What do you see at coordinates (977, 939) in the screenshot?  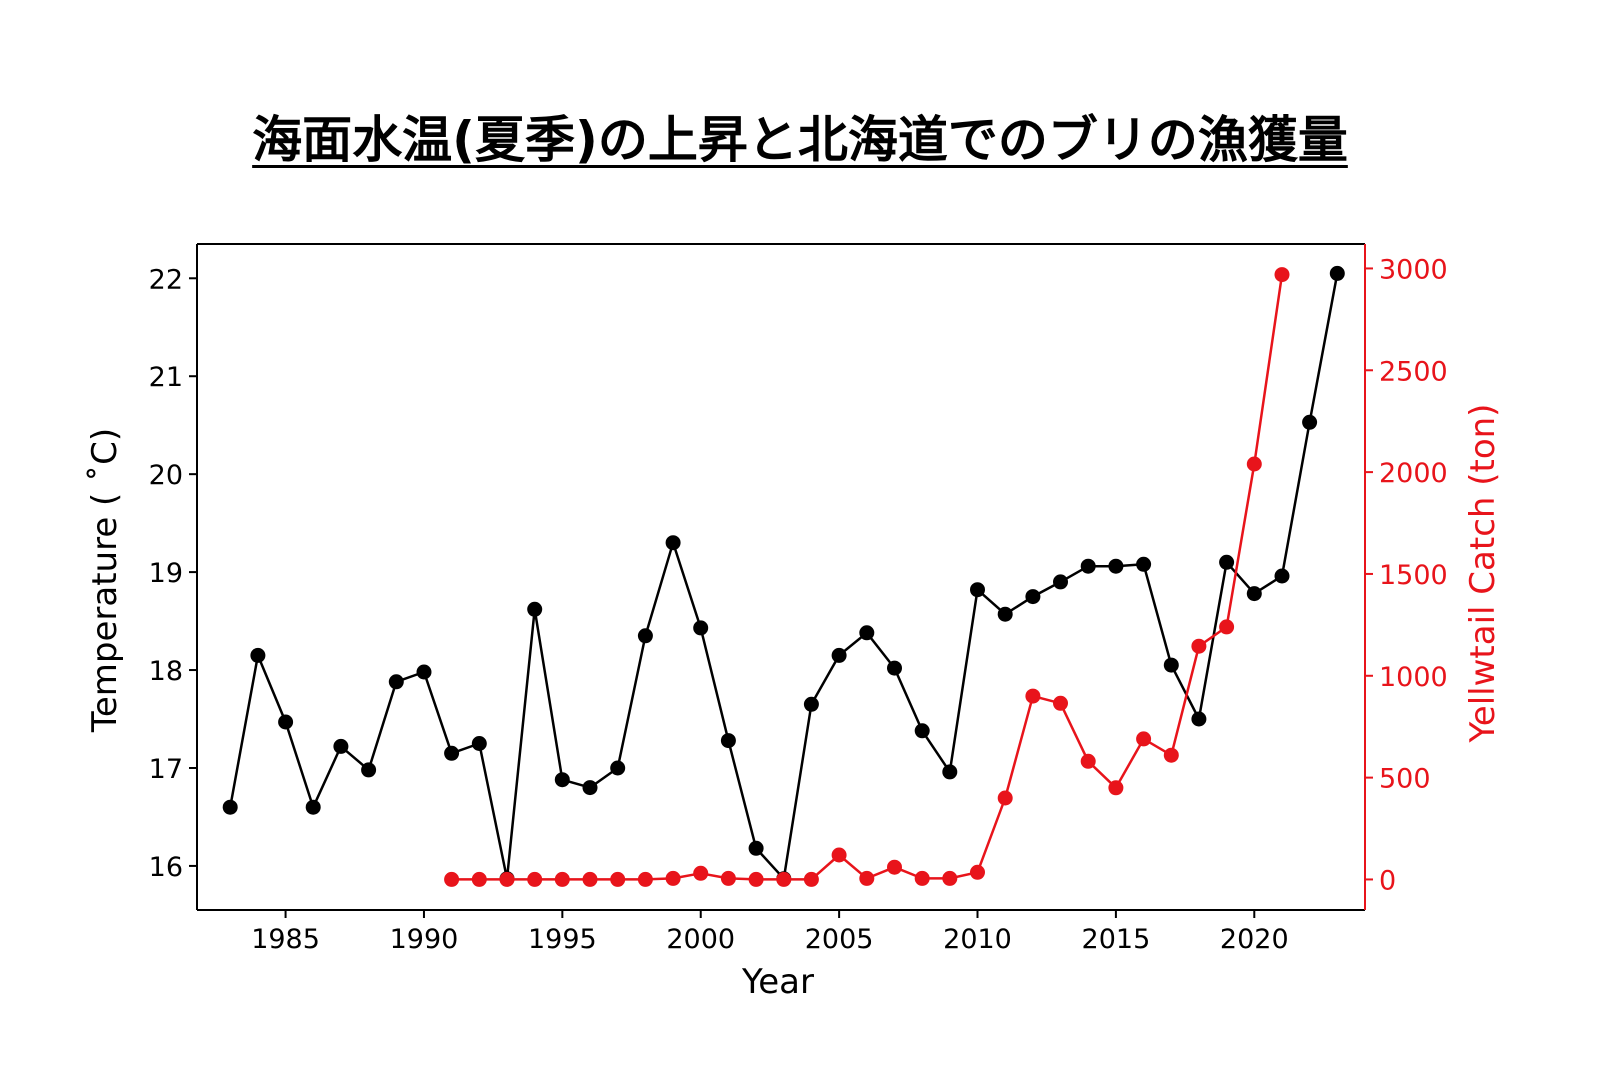 I see `x-tick-label: 2010` at bounding box center [977, 939].